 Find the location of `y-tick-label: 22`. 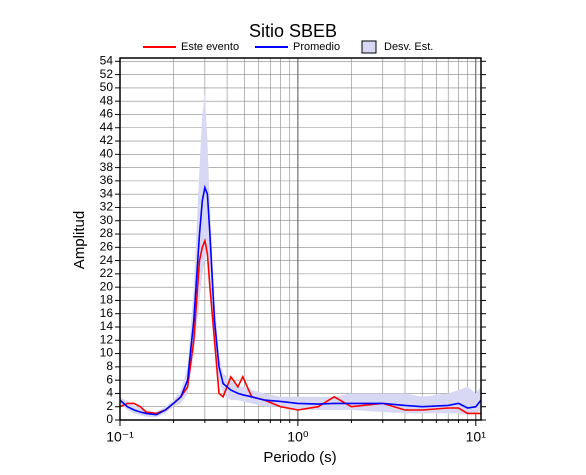

y-tick-label: 22 is located at coordinates (107, 273).